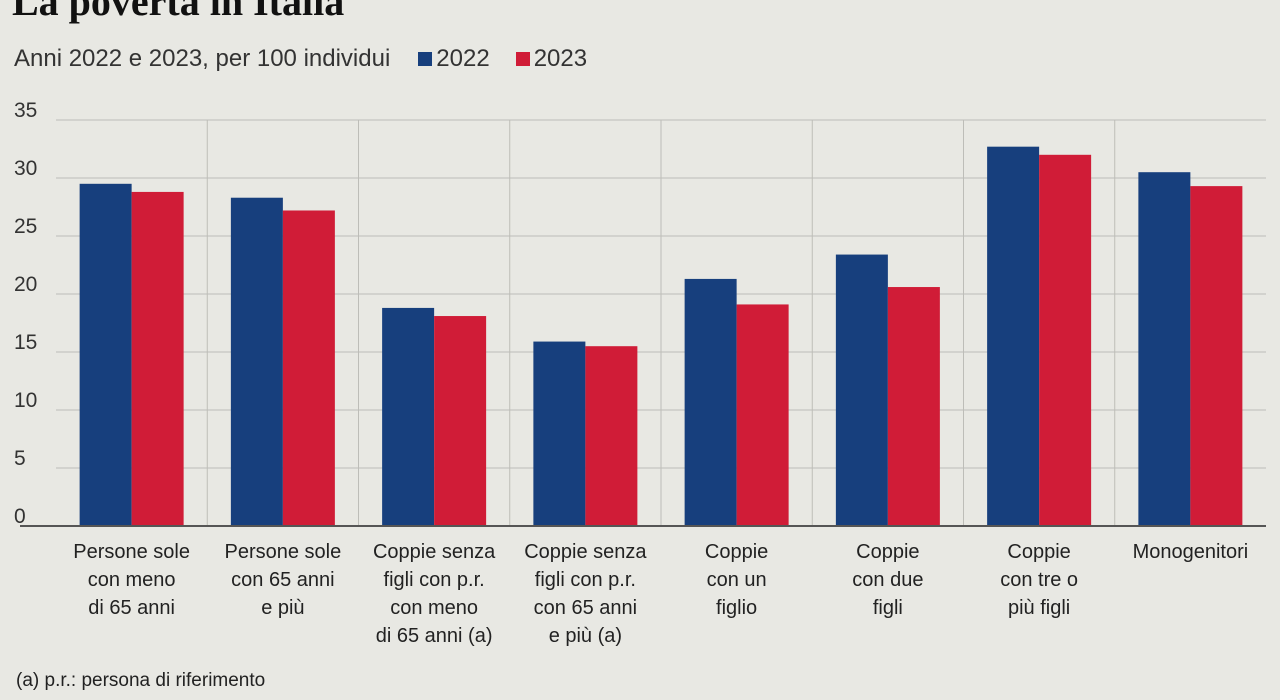  I want to click on footnote: (a) p.r.: persona di riferimento, so click(141, 680).